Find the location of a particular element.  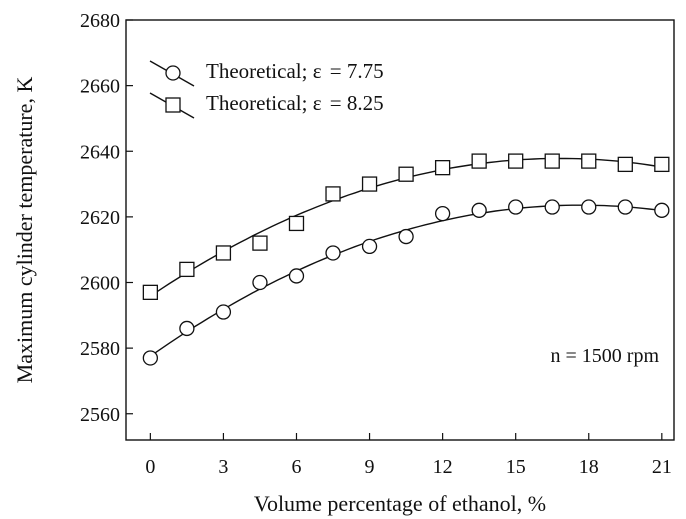

x-tick-label: 18 is located at coordinates (589, 467).